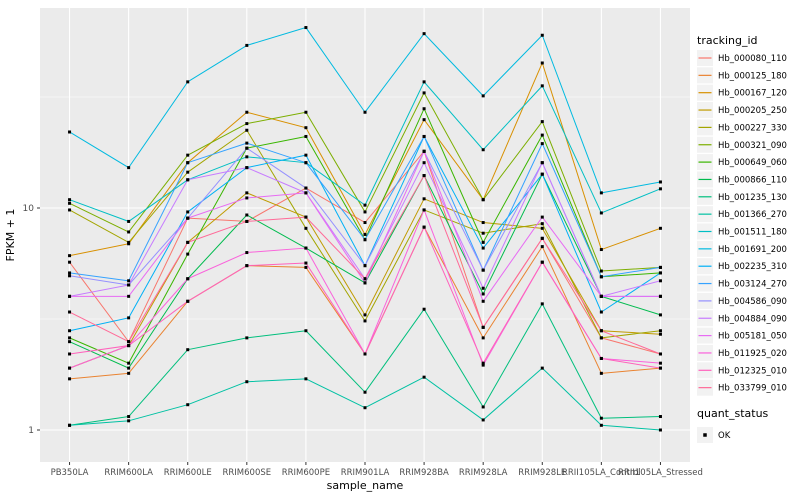  I want to click on legend-item-Hb_001511_180: Hb_001511_180, so click(742, 231).